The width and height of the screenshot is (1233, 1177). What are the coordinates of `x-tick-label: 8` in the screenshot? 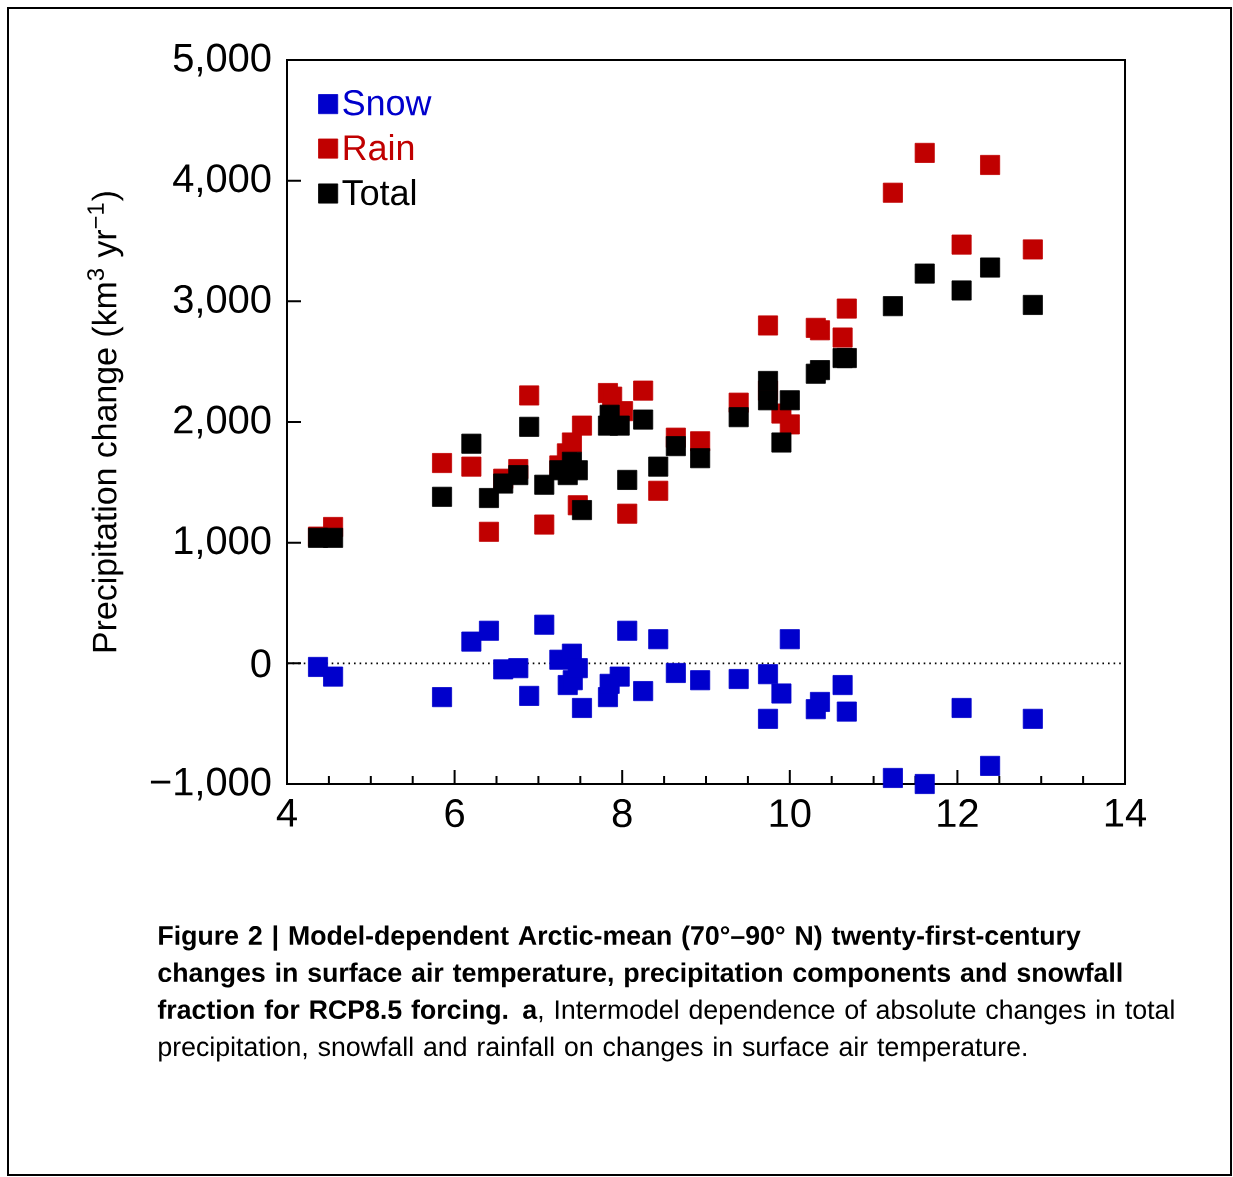 It's located at (622, 813).